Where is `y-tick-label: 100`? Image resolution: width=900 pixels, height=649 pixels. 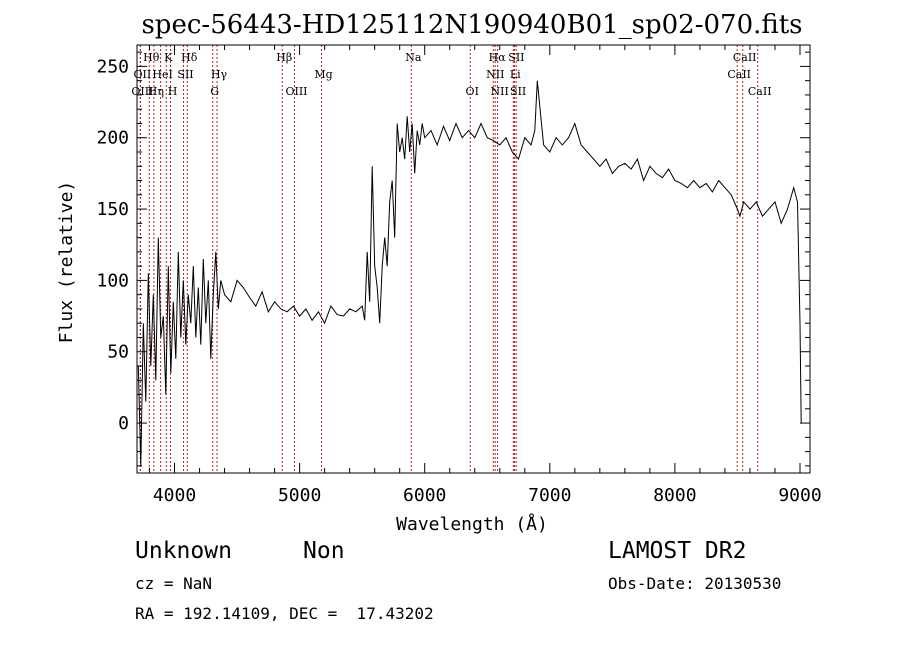
y-tick-label: 100 is located at coordinates (112, 280).